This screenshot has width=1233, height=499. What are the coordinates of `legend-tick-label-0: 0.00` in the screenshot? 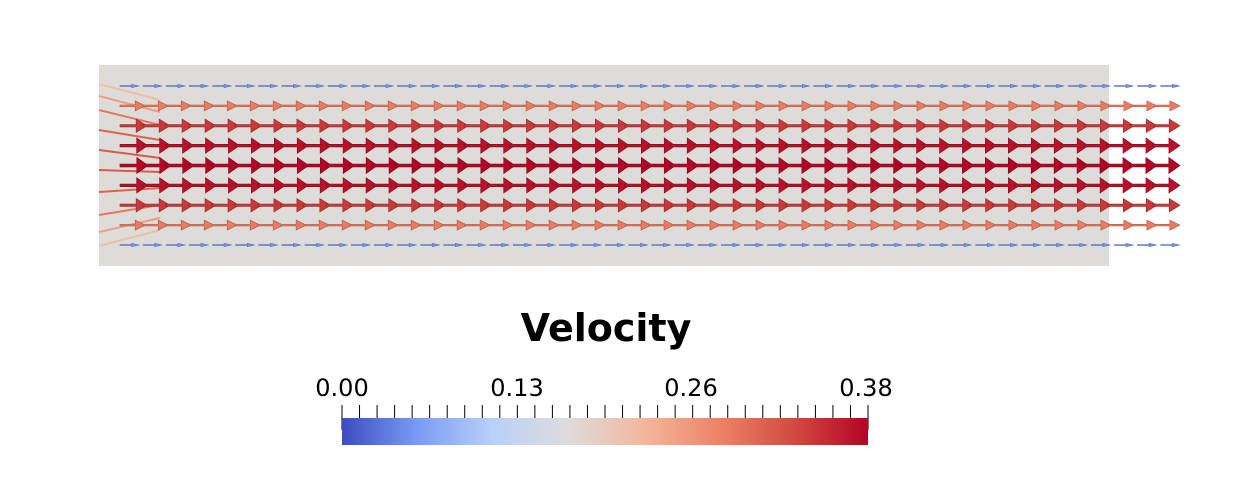 It's located at (341, 388).